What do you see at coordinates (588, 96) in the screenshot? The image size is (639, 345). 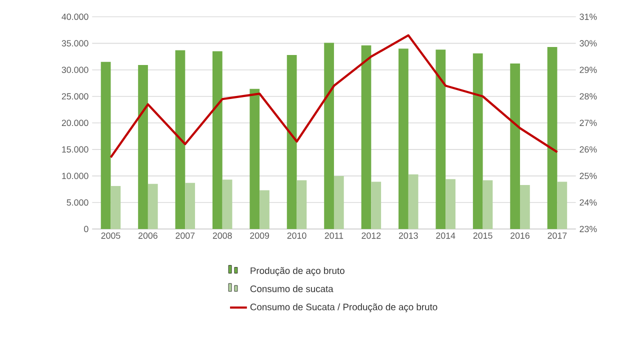 I see `y2-tick-label: 28%` at bounding box center [588, 96].